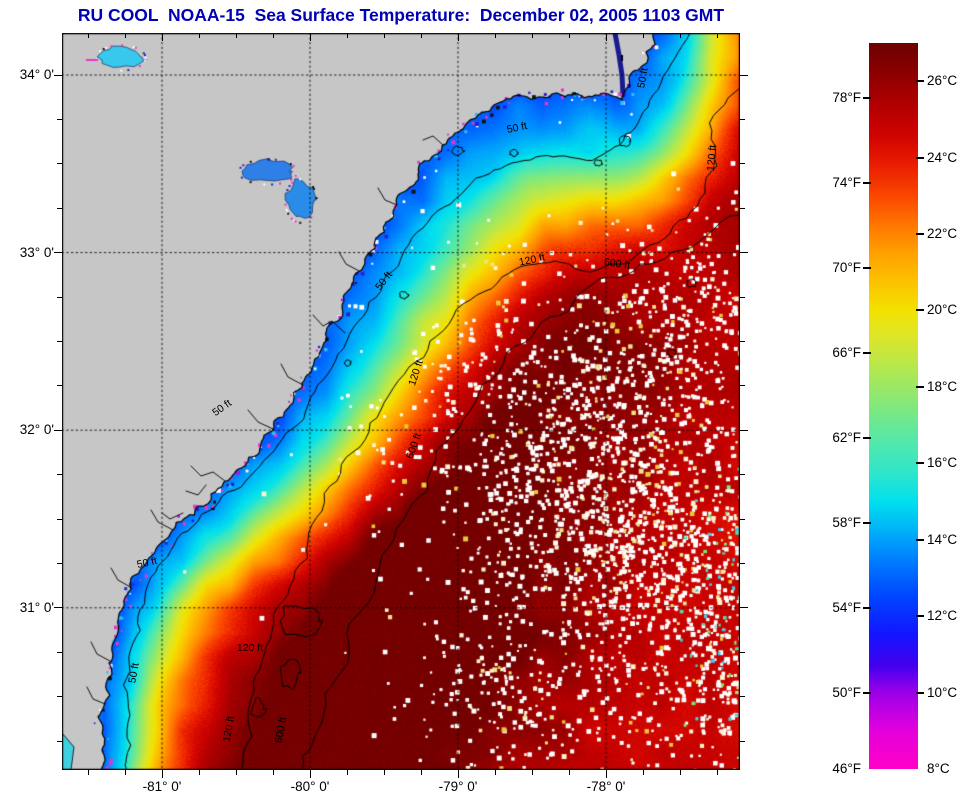 The width and height of the screenshot is (960, 801). Describe the element at coordinates (942, 81) in the screenshot. I see `colorbar-celsius-label: 26°C` at that location.